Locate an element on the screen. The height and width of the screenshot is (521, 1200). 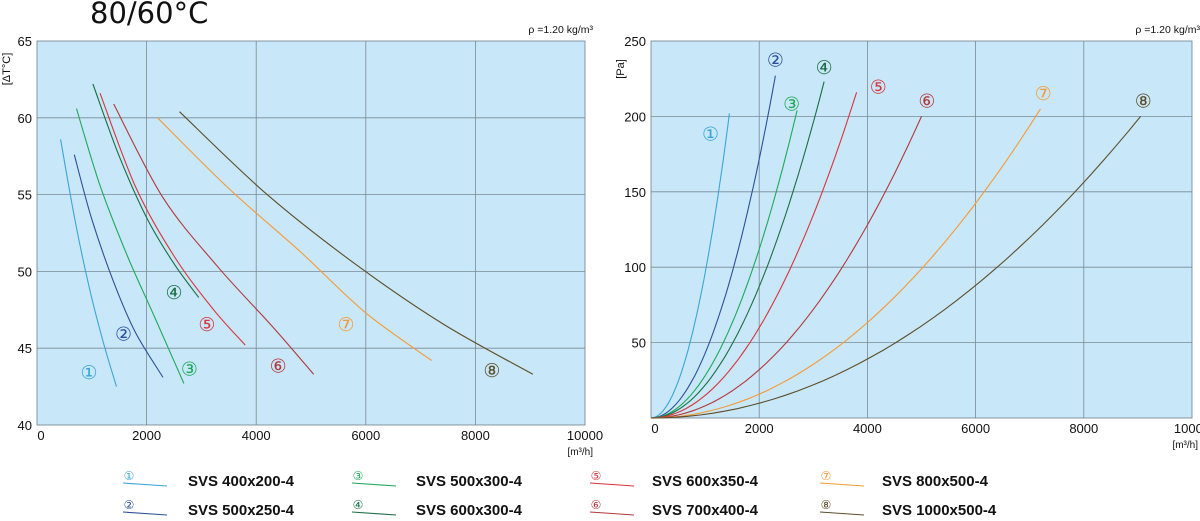
y-tick-label: 45 is located at coordinates (25, 348).